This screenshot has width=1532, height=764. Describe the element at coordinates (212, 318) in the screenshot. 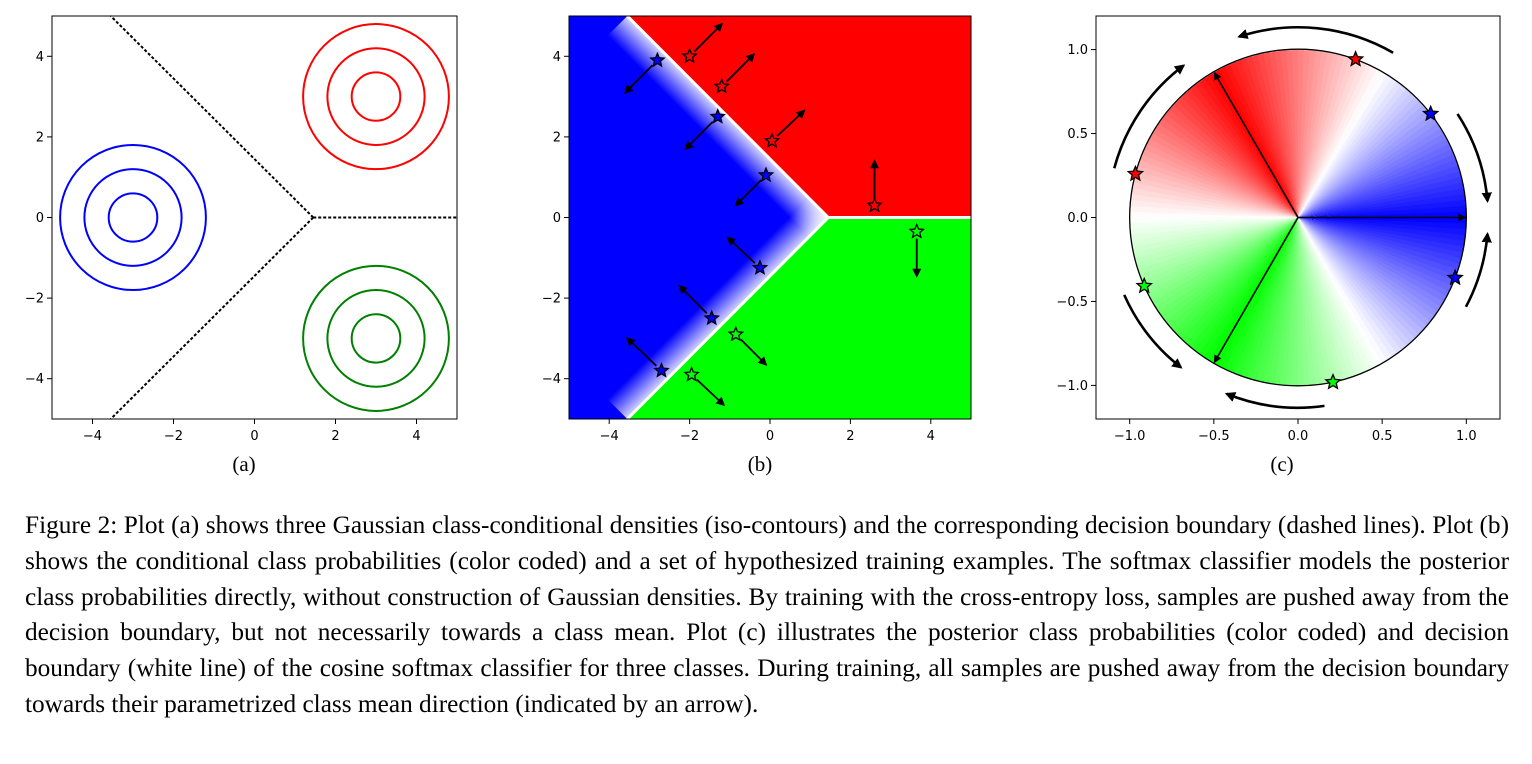

I see `decision-boundary-line` at that location.